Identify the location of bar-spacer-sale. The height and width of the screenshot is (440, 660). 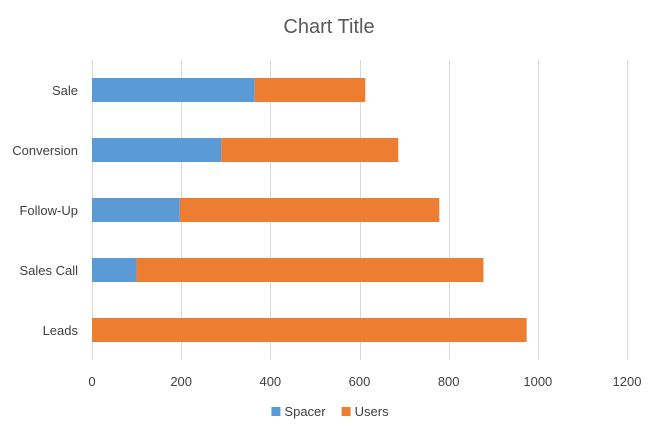
(173, 90).